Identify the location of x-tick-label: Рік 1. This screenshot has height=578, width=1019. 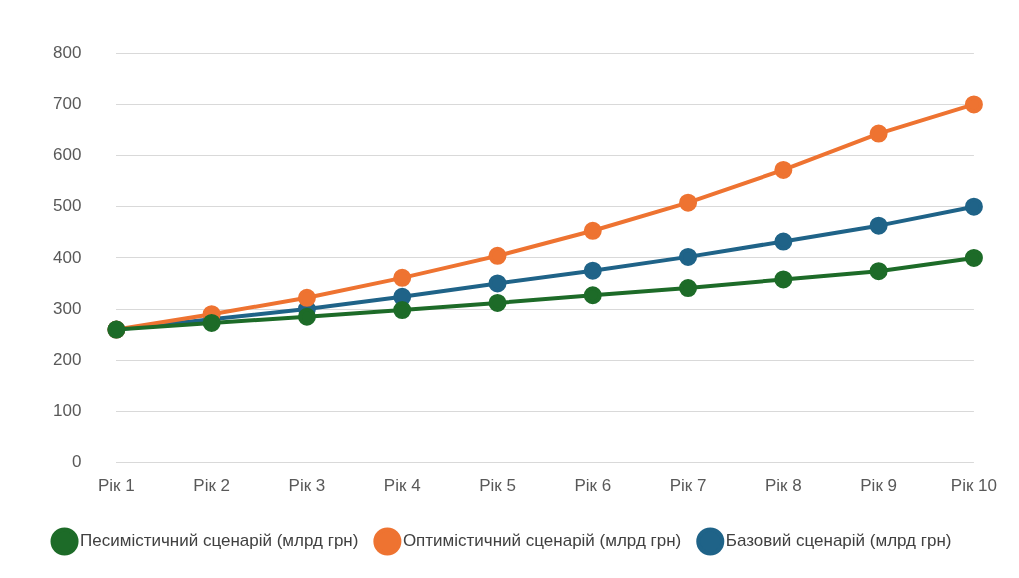
(116, 486).